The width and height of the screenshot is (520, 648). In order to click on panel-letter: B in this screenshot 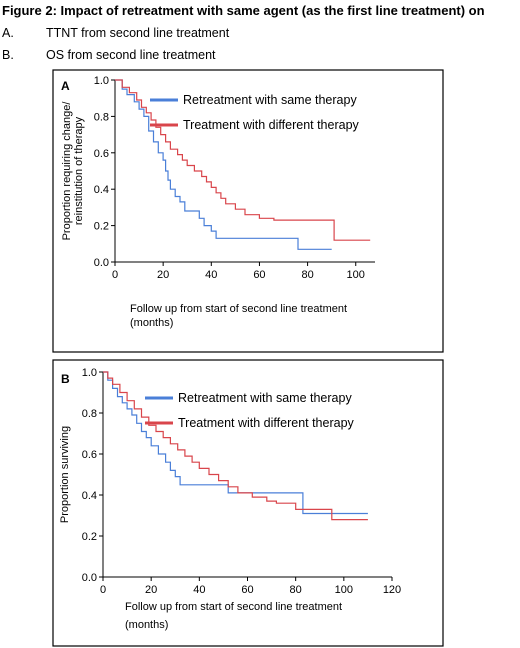, I will do `click(65, 379)`.